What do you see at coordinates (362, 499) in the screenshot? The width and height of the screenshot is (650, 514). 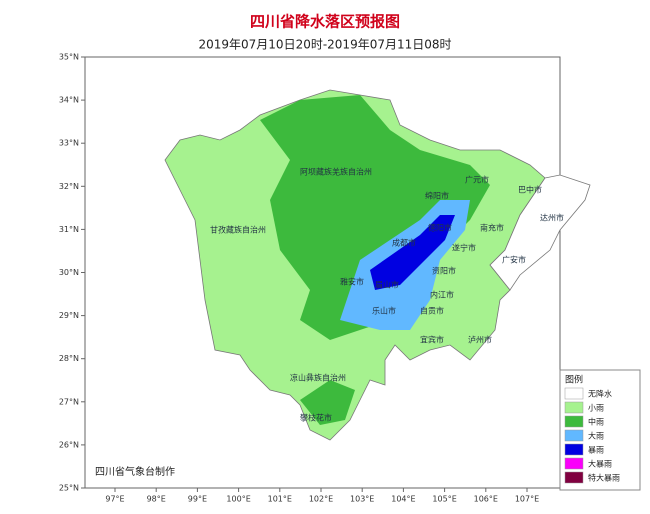 I see `lon-label: 103°E` at bounding box center [362, 499].